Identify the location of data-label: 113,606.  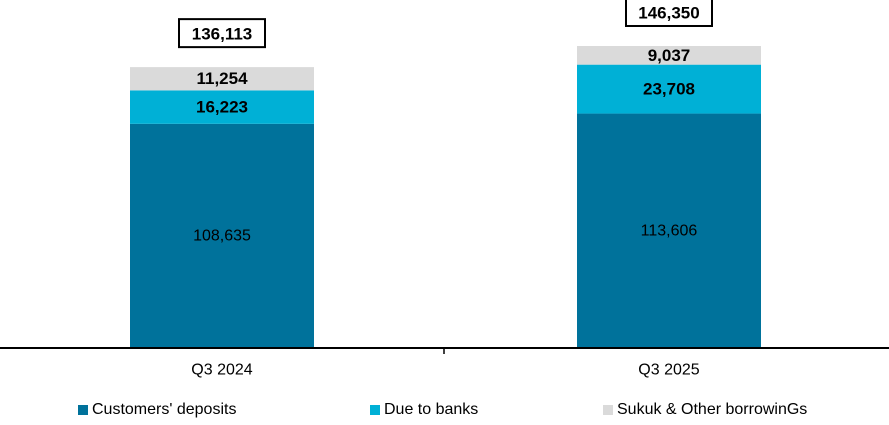
(669, 230).